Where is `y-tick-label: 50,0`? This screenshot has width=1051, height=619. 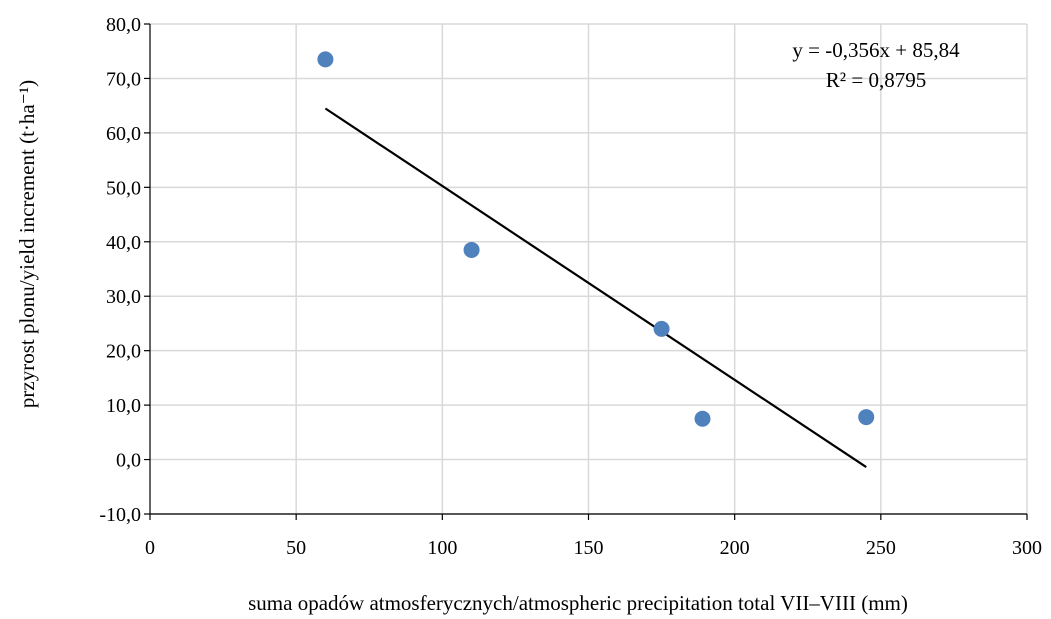
y-tick-label: 50,0 is located at coordinates (123, 188).